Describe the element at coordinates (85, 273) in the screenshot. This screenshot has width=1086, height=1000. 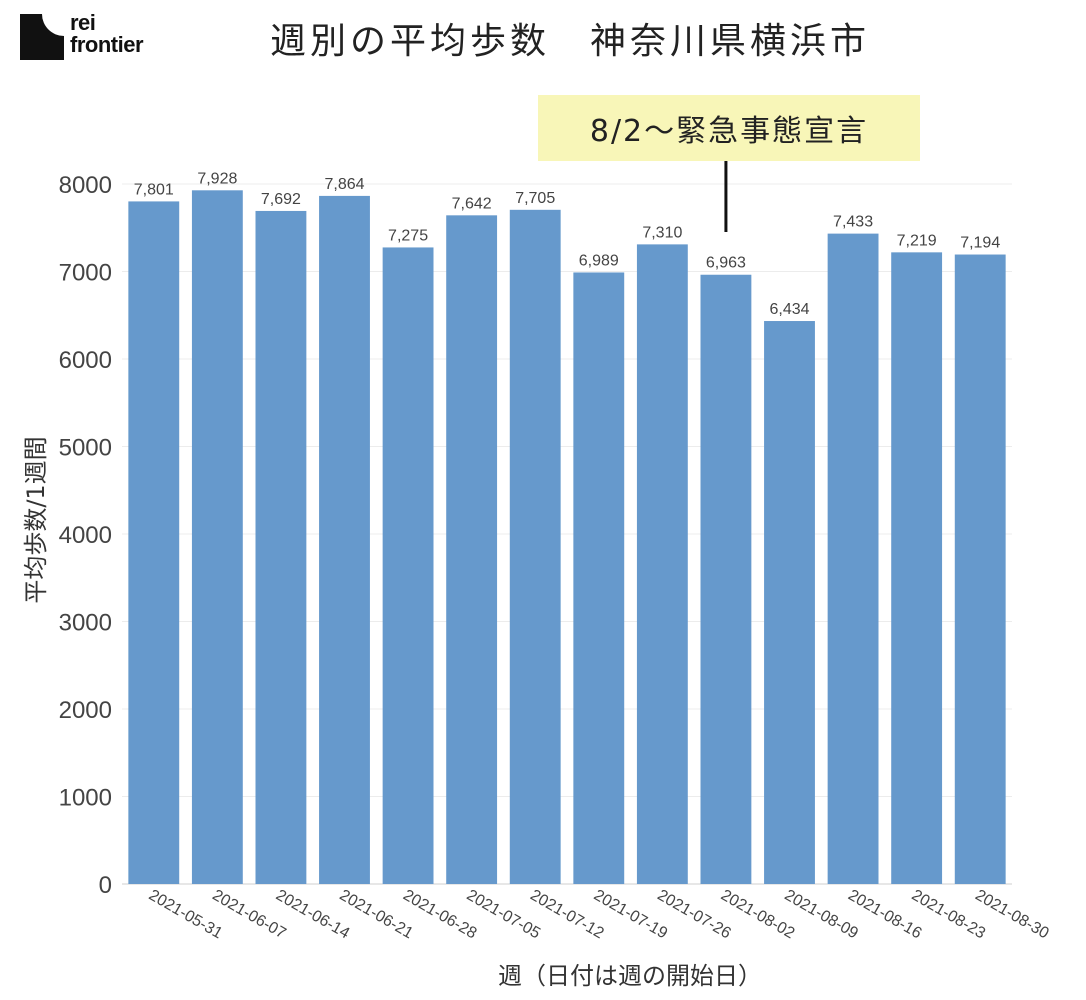
I see `y-tick-label: 7000` at that location.